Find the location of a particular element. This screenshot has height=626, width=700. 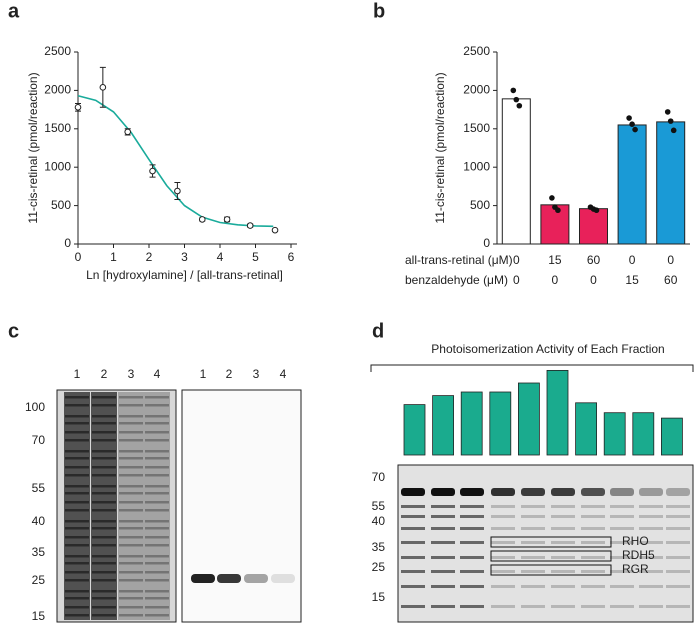

y-axis-label: 11-cis-retinal (pmol/reaction) is located at coordinates (33, 147).